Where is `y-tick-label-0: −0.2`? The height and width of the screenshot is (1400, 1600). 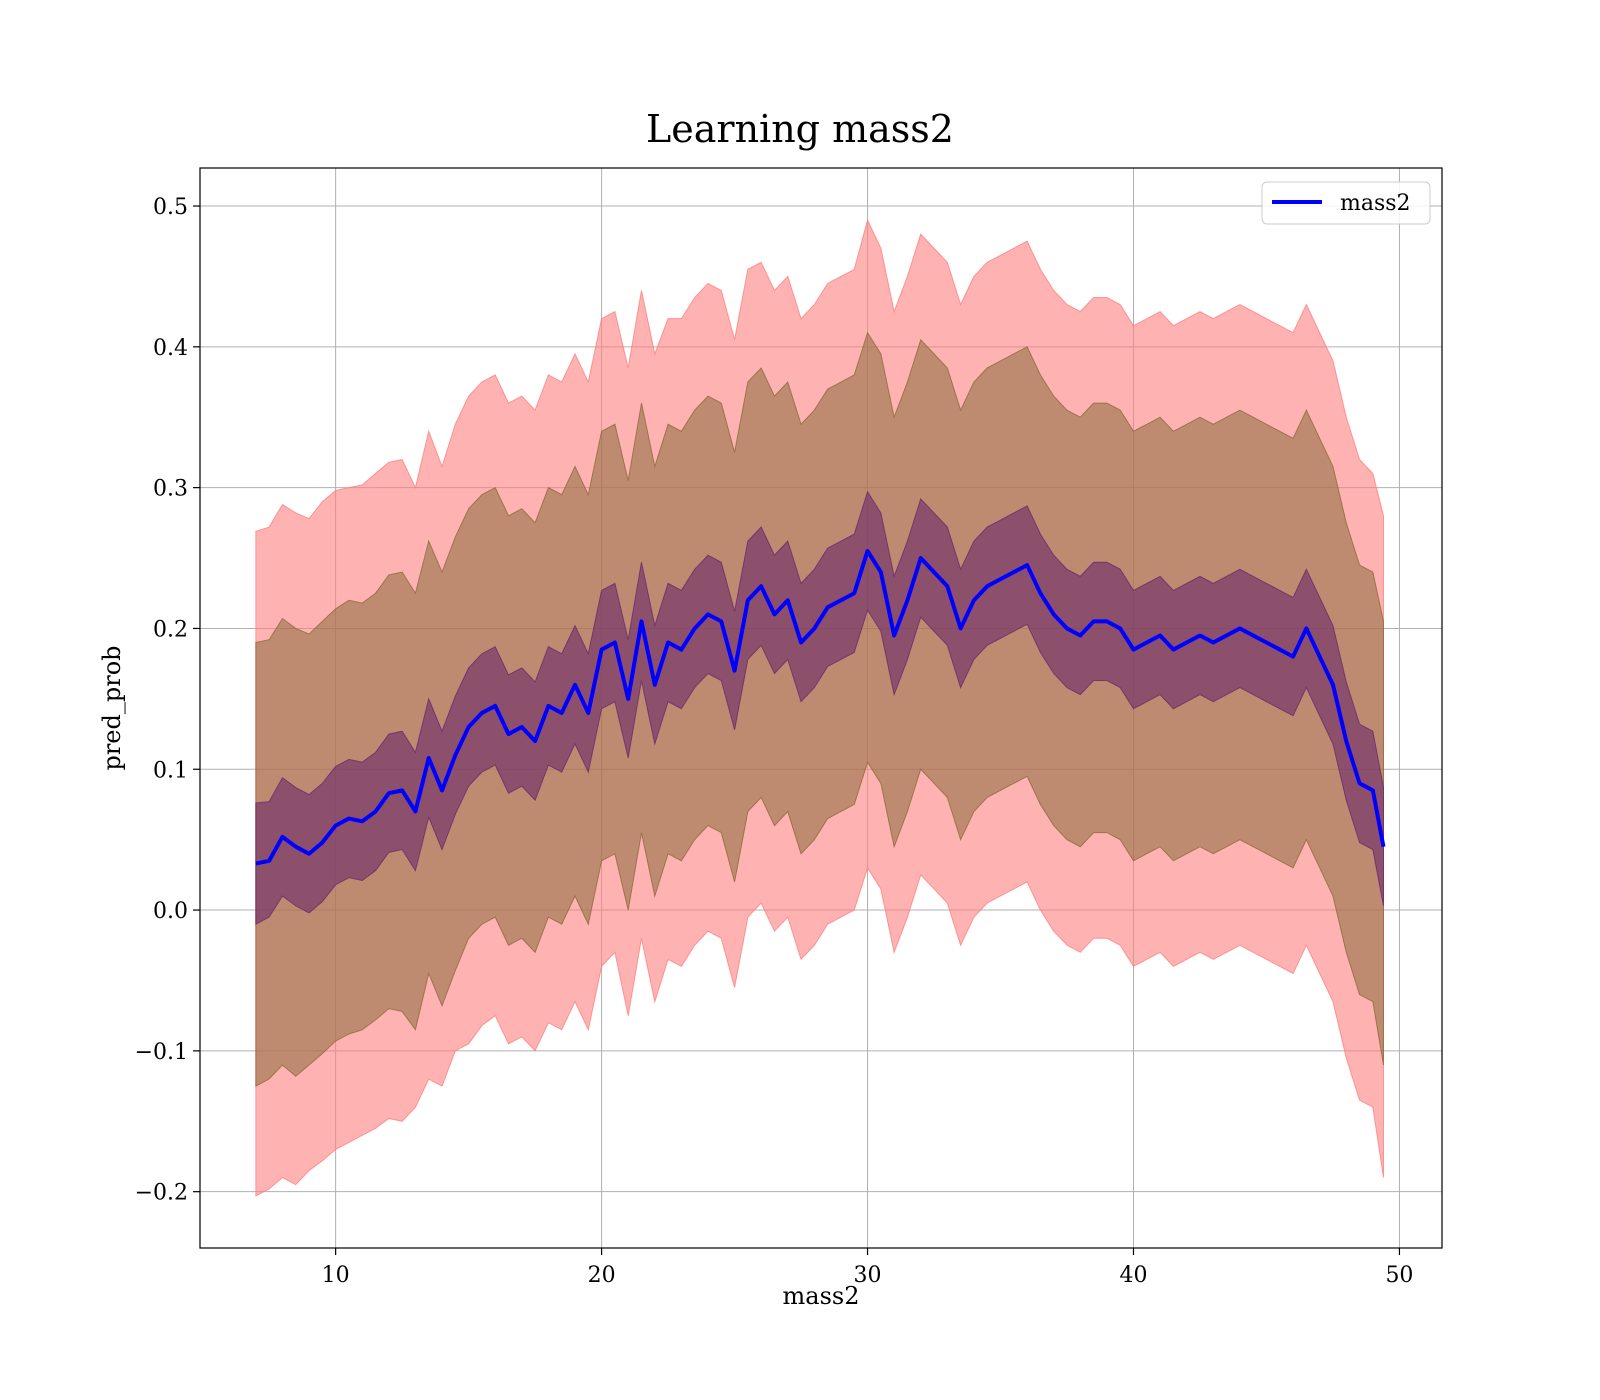
y-tick-label-0: −0.2 is located at coordinates (161, 1193).